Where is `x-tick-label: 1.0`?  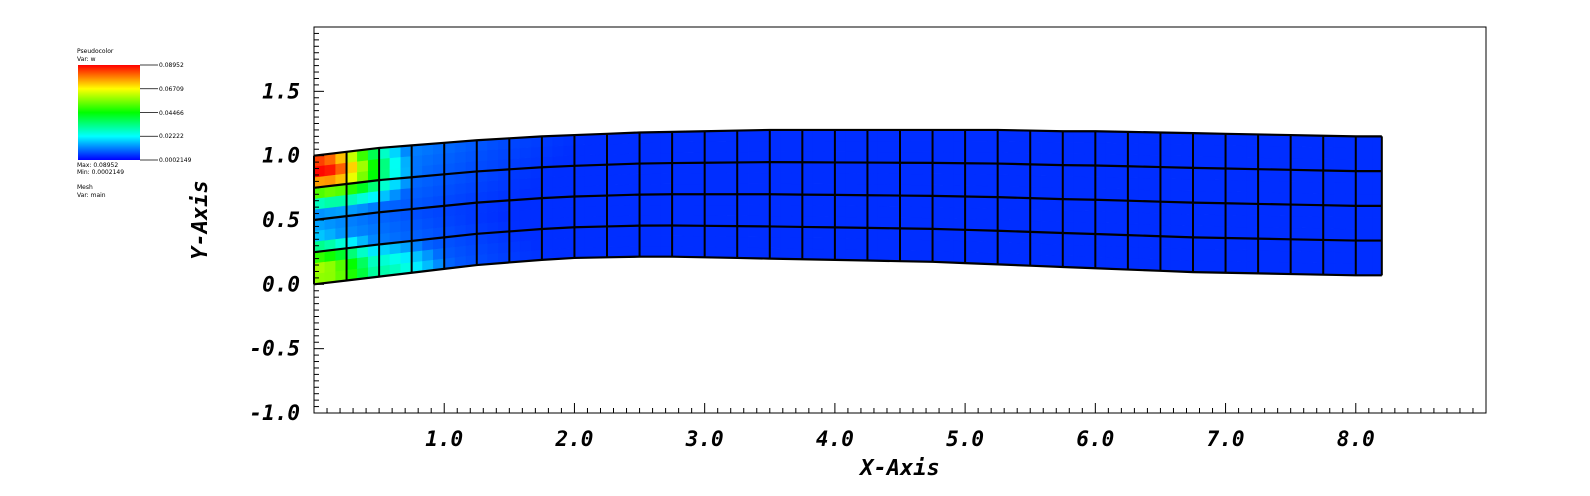
x-tick-label: 1.0 is located at coordinates (444, 439).